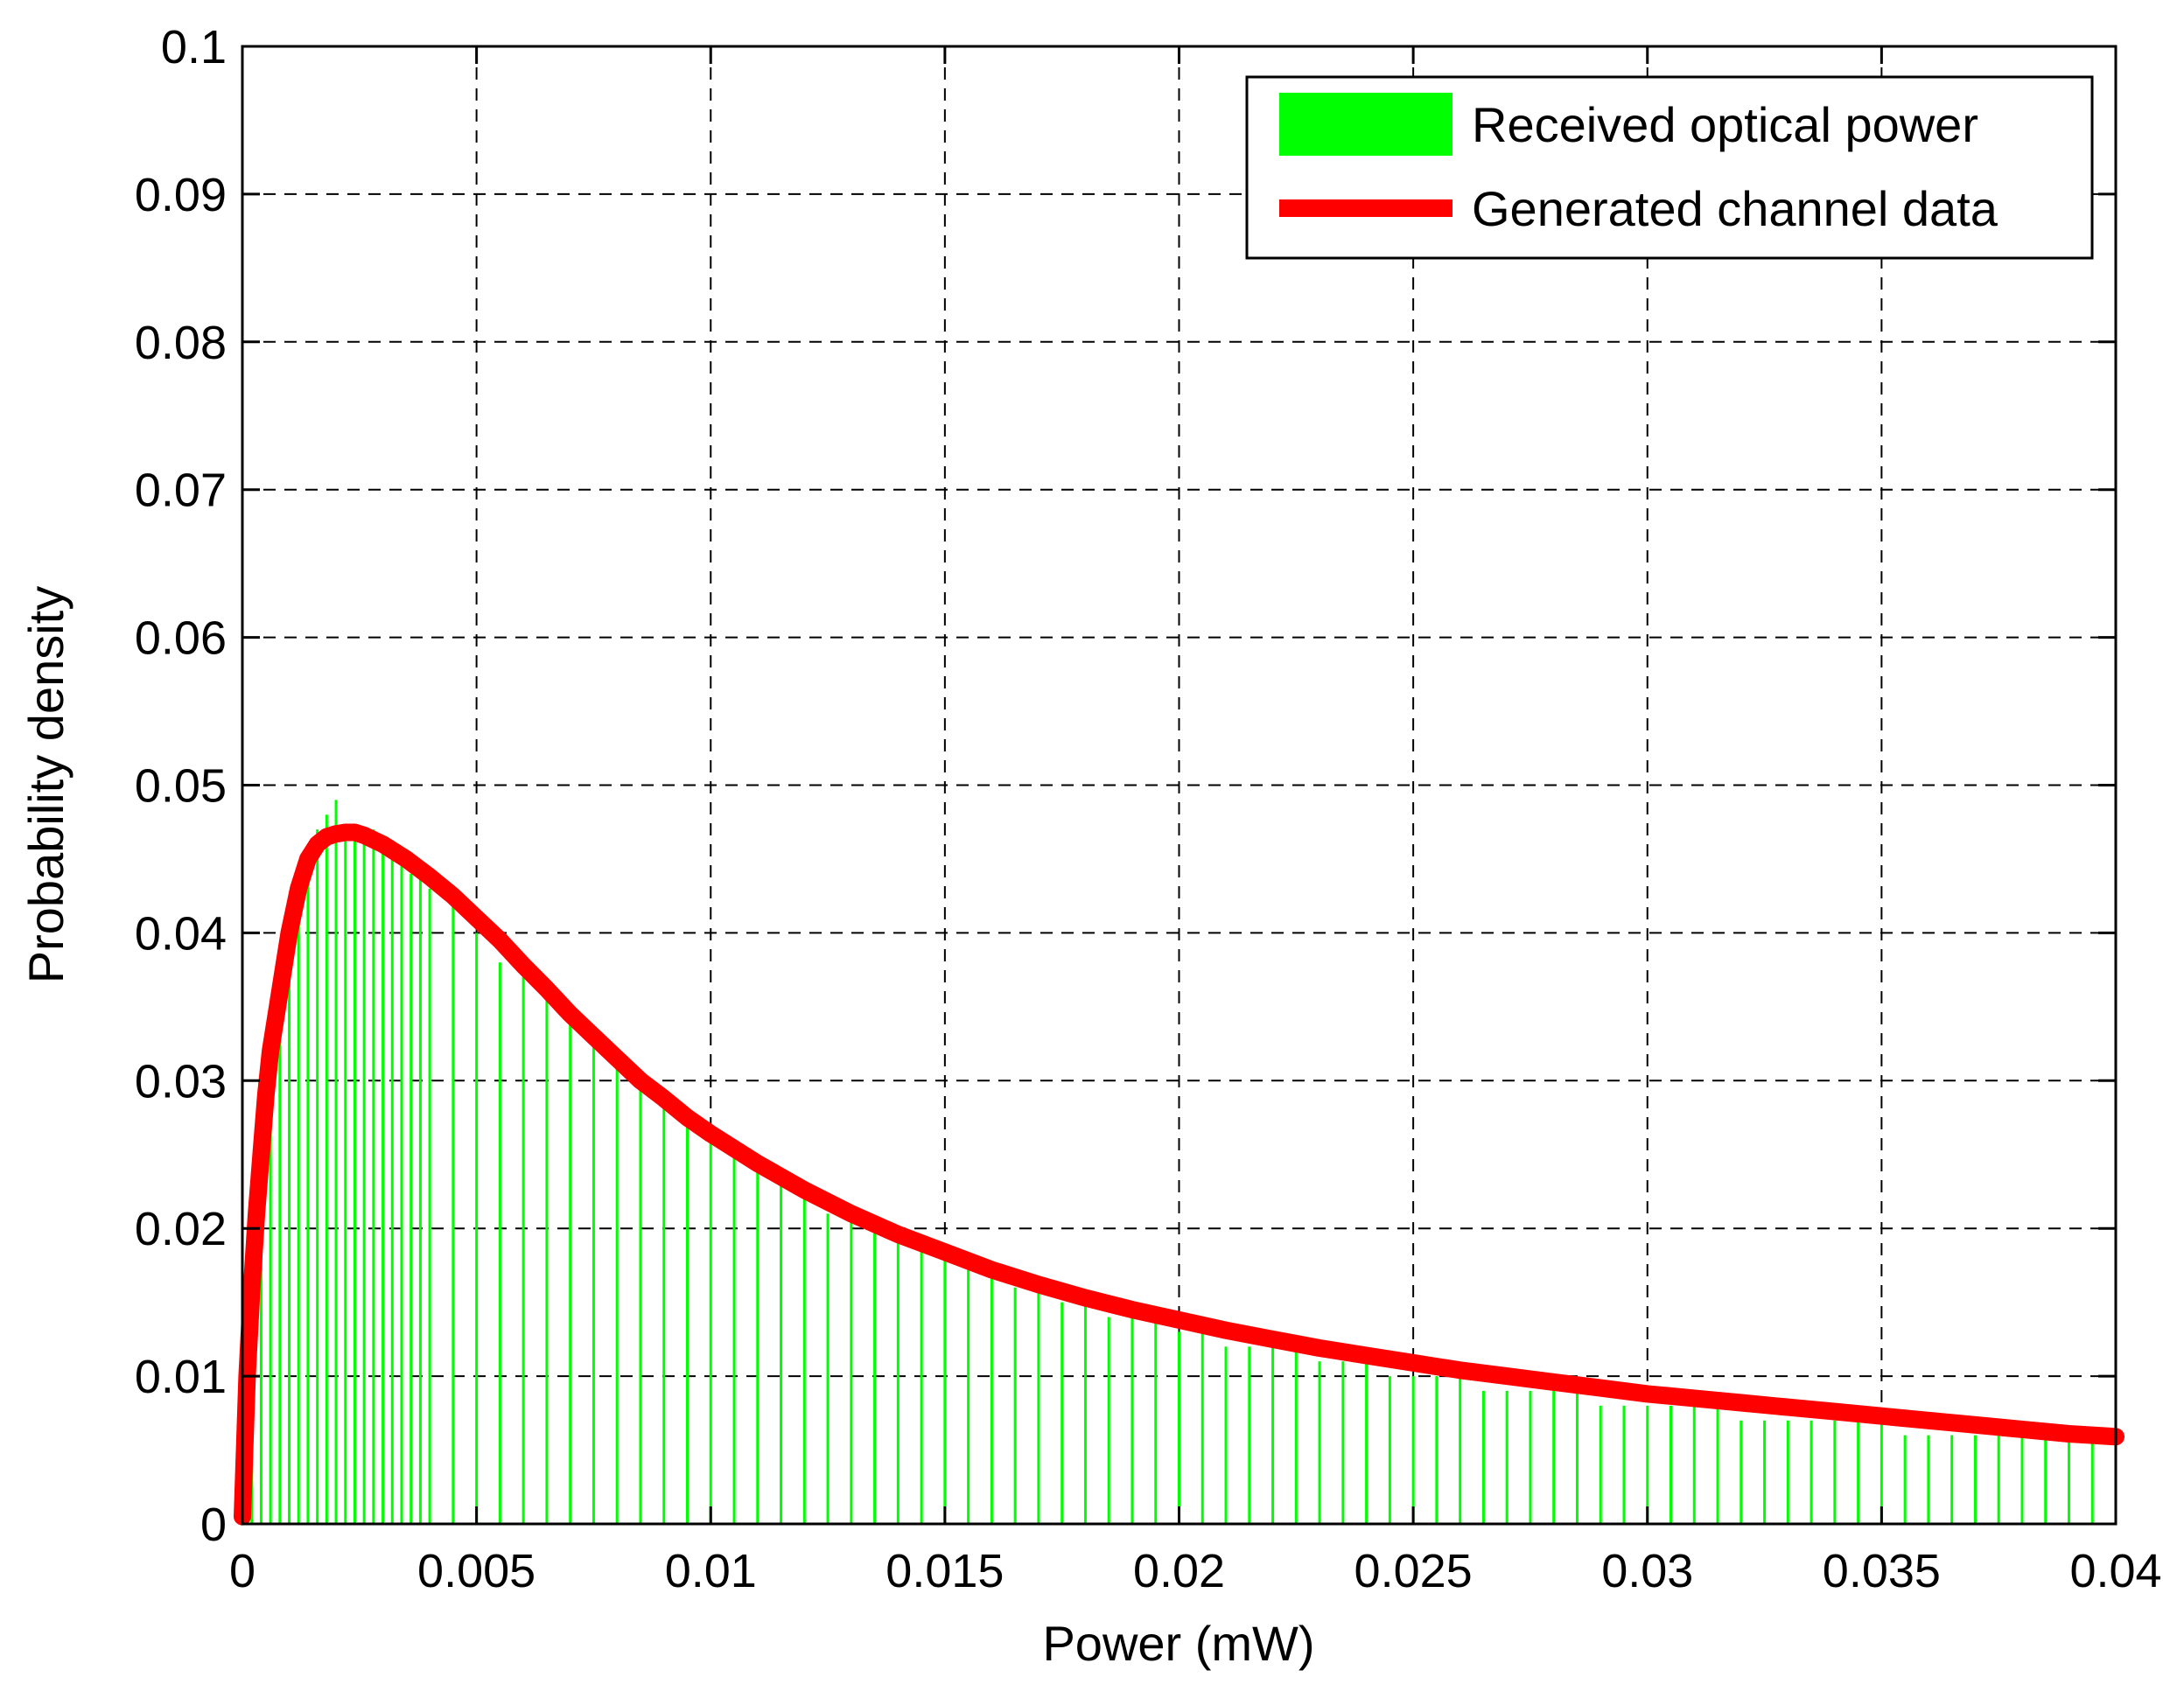 The width and height of the screenshot is (2184, 1691). What do you see at coordinates (181, 933) in the screenshot?
I see `y-tick-label: 0.04` at bounding box center [181, 933].